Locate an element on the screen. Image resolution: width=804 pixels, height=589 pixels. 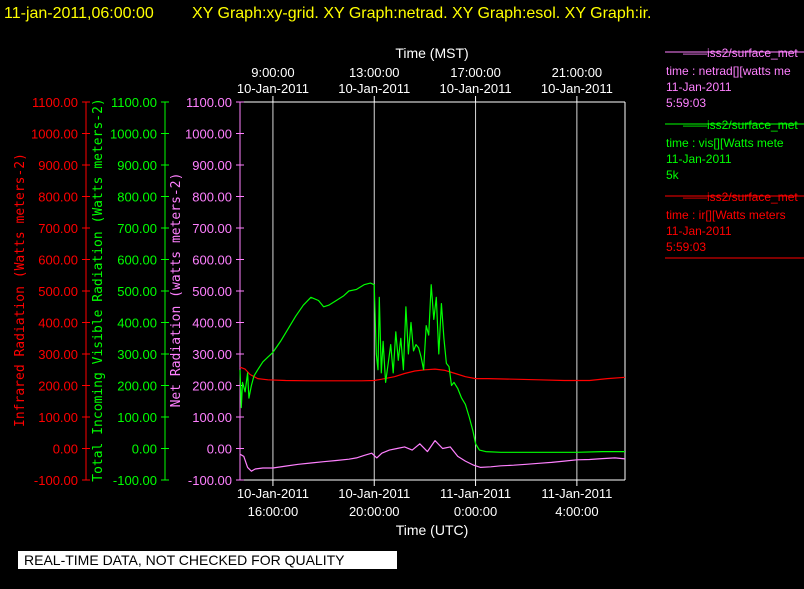
vis-y-tick-label: 400.00 is located at coordinates (137, 323).